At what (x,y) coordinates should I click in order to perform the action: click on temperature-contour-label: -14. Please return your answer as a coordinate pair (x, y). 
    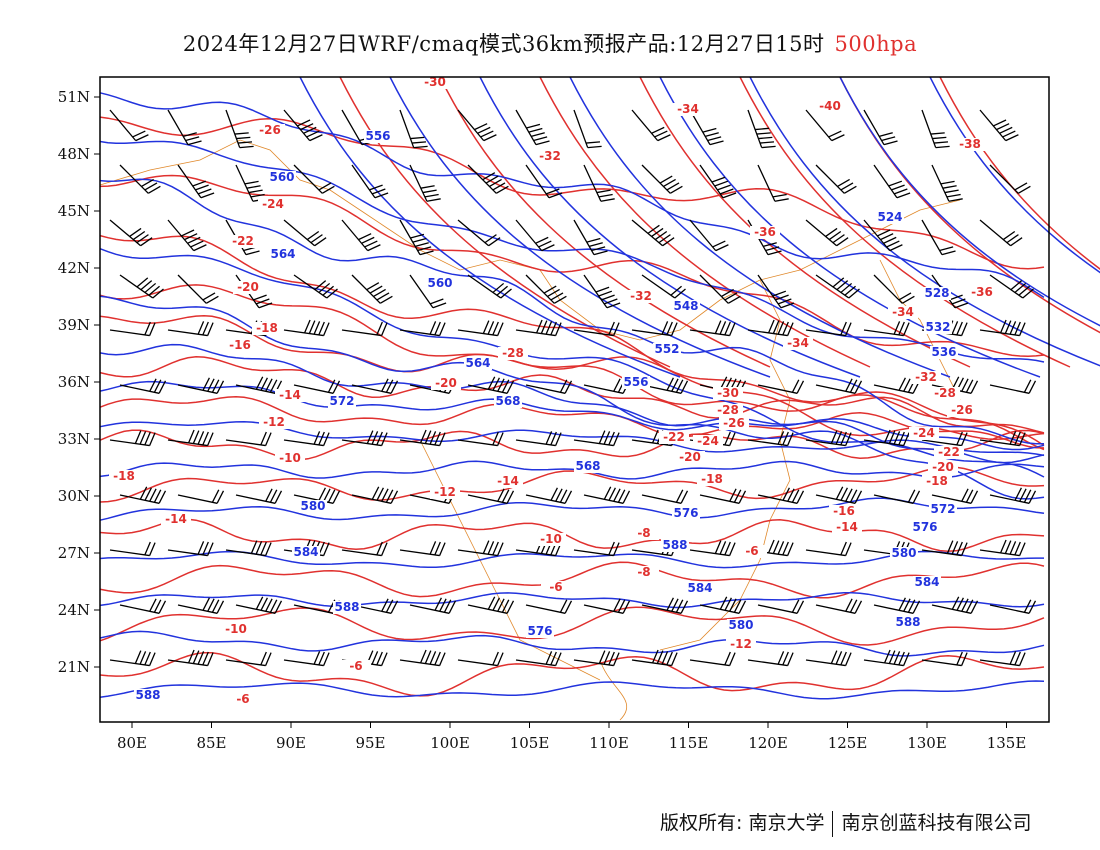
    Looking at the image, I should click on (290, 395).